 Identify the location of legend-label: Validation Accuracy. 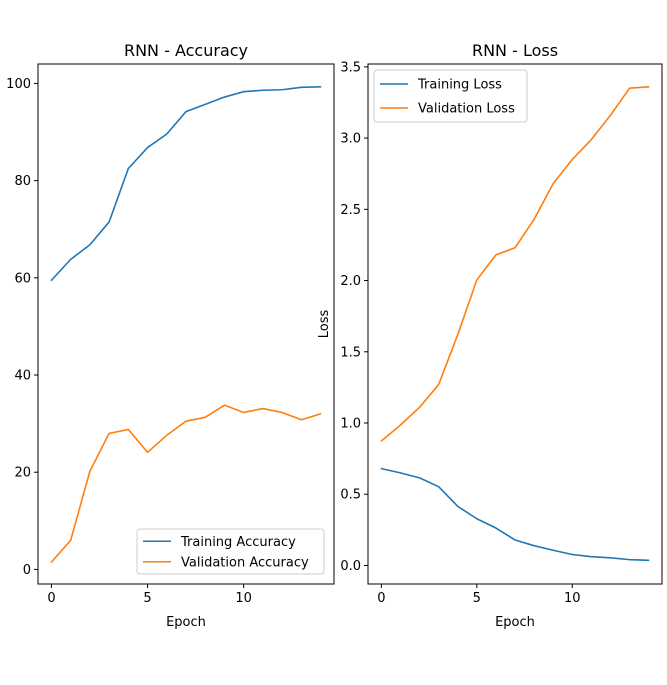
(245, 562).